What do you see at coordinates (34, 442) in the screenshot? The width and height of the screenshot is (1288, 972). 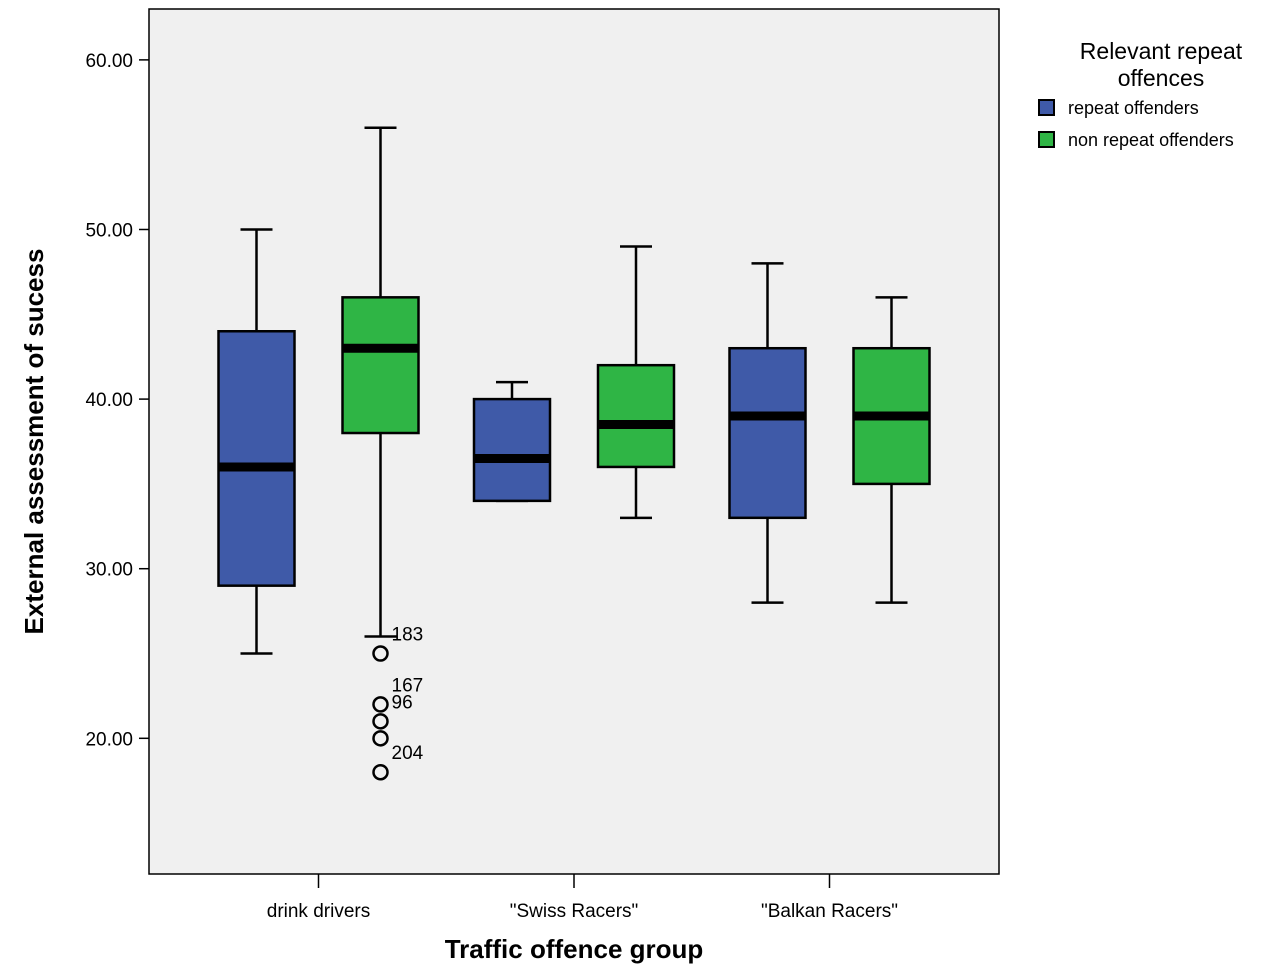 I see `y-axis-title: External assessment of sucess` at bounding box center [34, 442].